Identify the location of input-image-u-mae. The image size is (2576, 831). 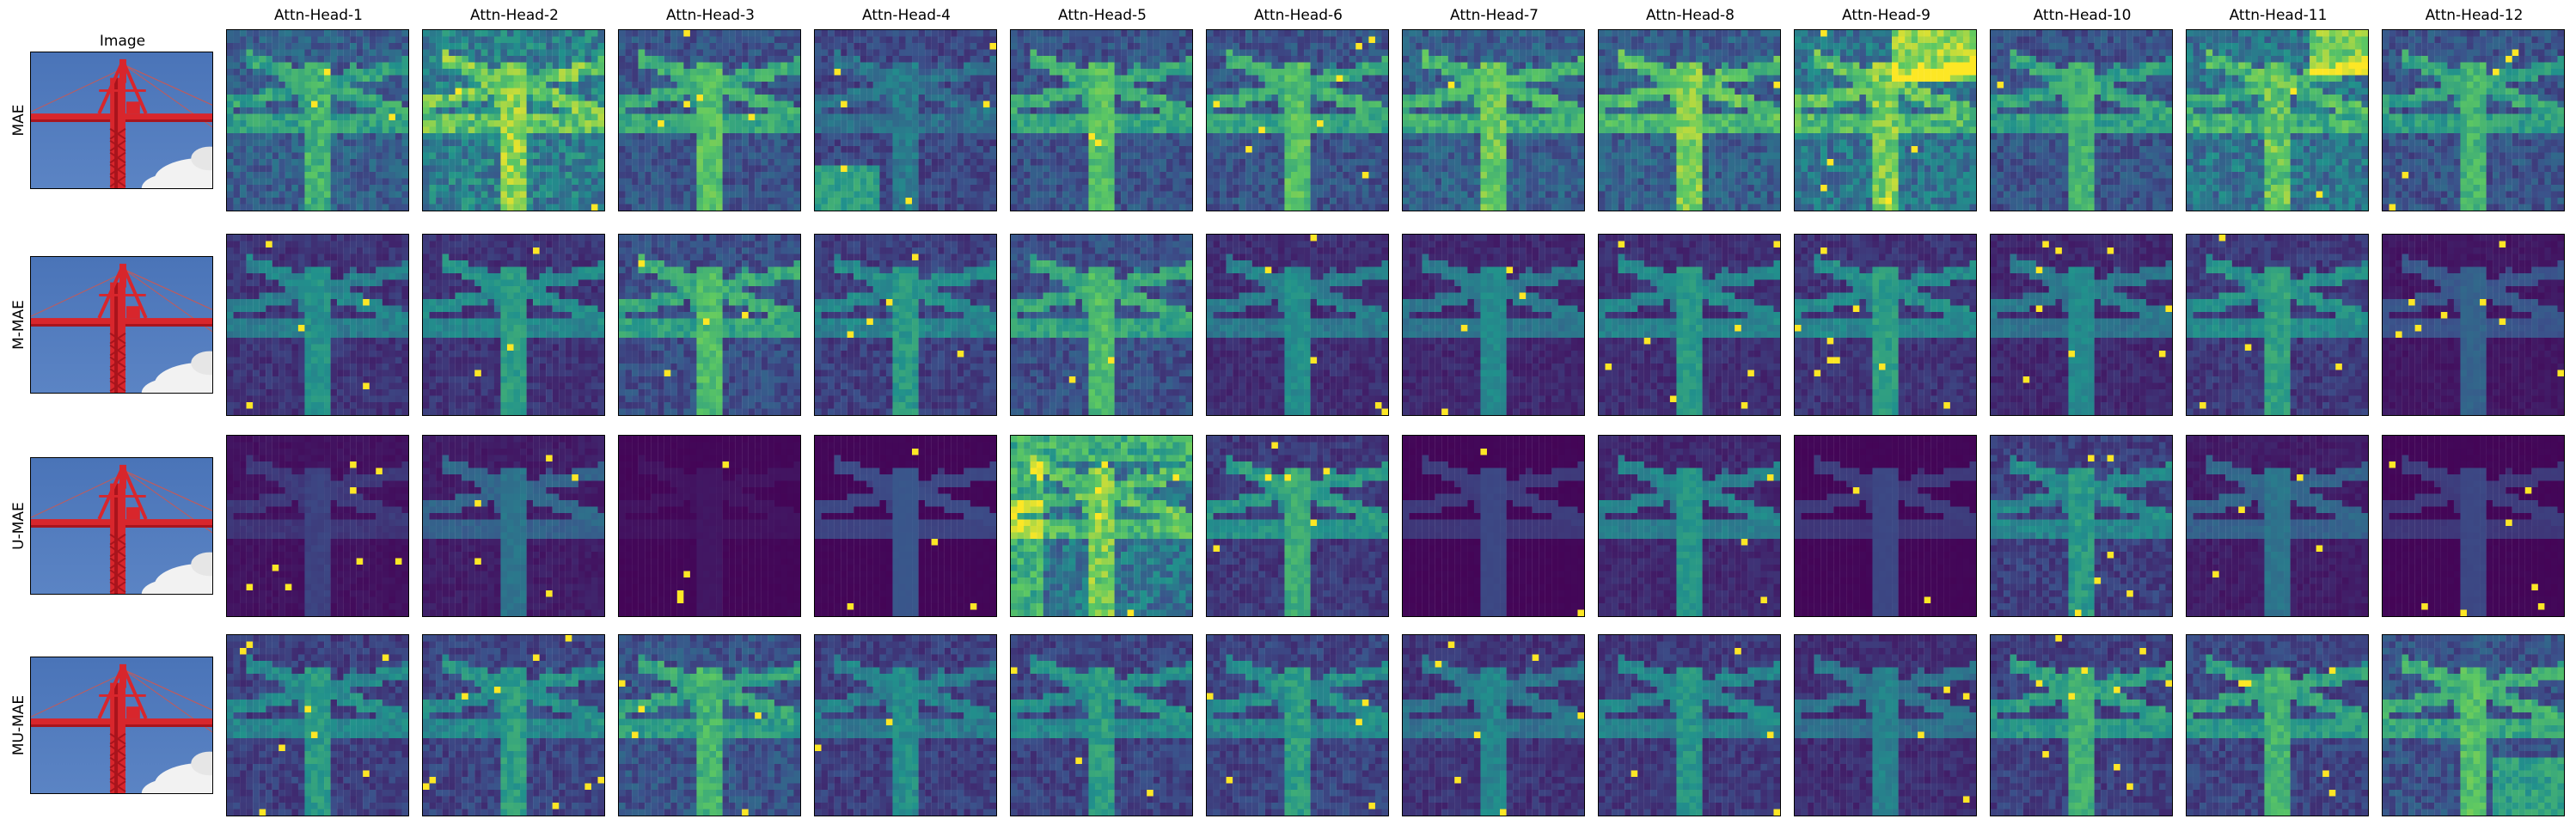
(121, 526).